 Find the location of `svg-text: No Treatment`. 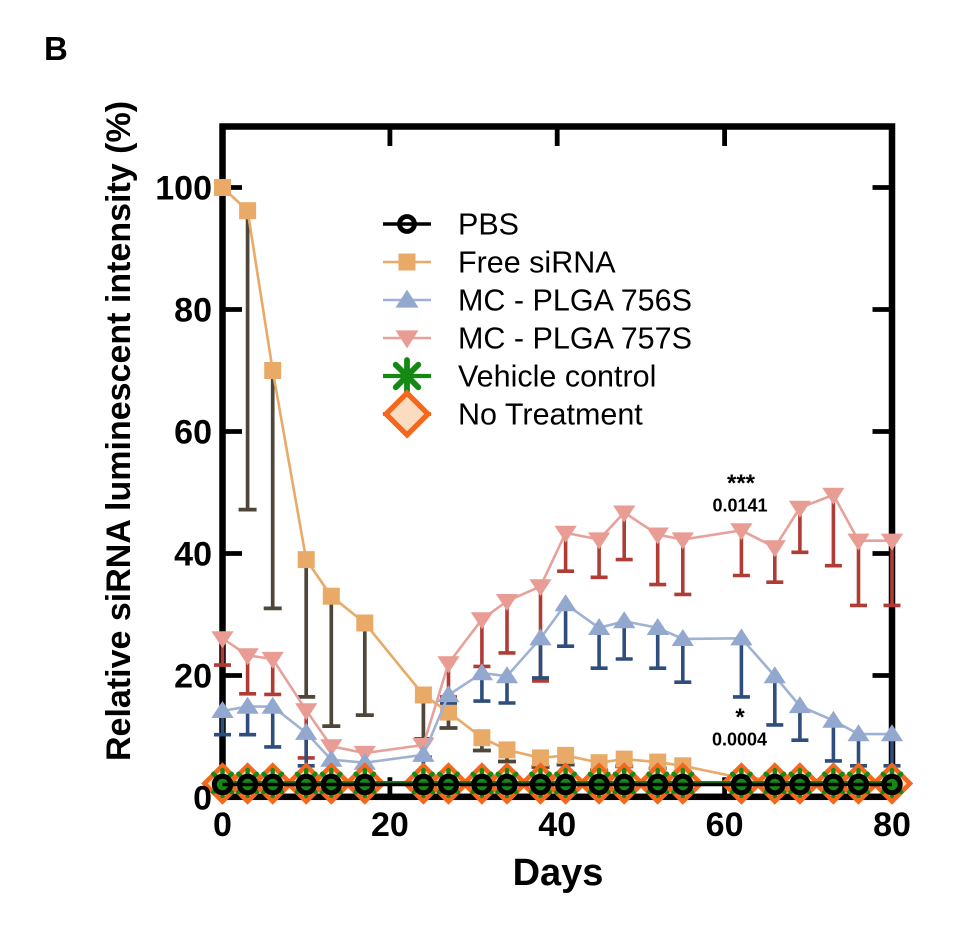

svg-text: No Treatment is located at coordinates (550, 415).